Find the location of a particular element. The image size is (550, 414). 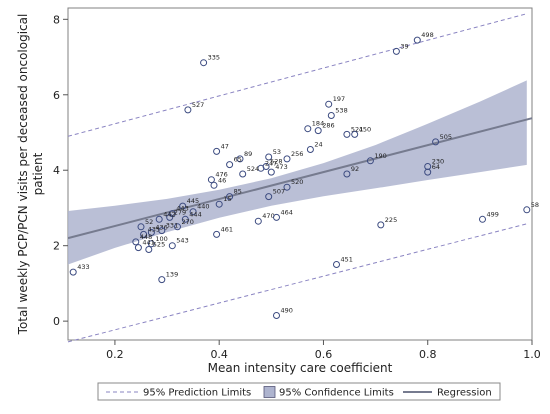

data-point-label: 190 is located at coordinates (380, 156).